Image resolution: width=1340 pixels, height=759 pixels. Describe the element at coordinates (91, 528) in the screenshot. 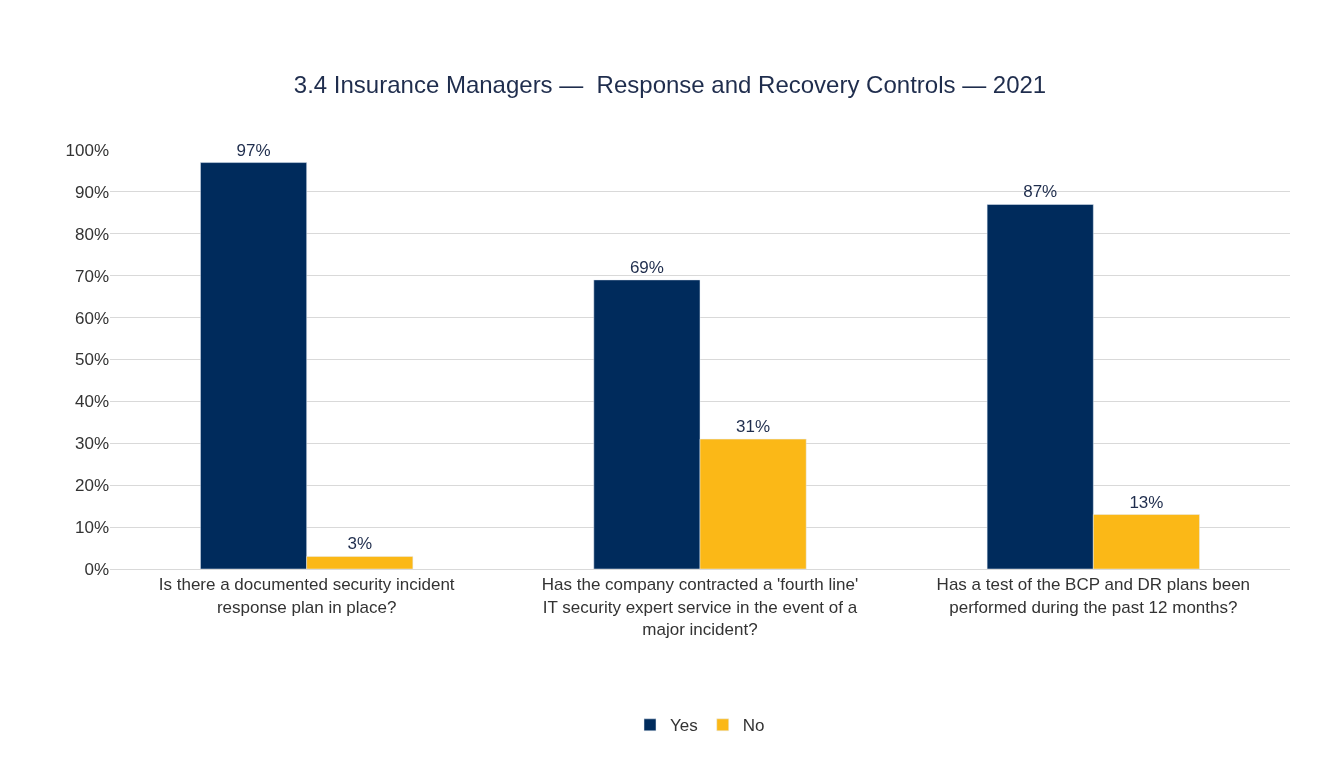

I see `y-tick-label: 10%` at that location.